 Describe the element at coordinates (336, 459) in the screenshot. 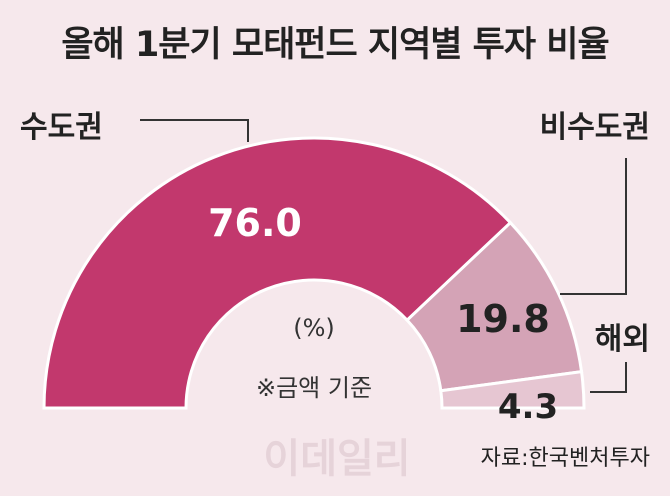

I see `watermark-logo: 이데일리` at that location.